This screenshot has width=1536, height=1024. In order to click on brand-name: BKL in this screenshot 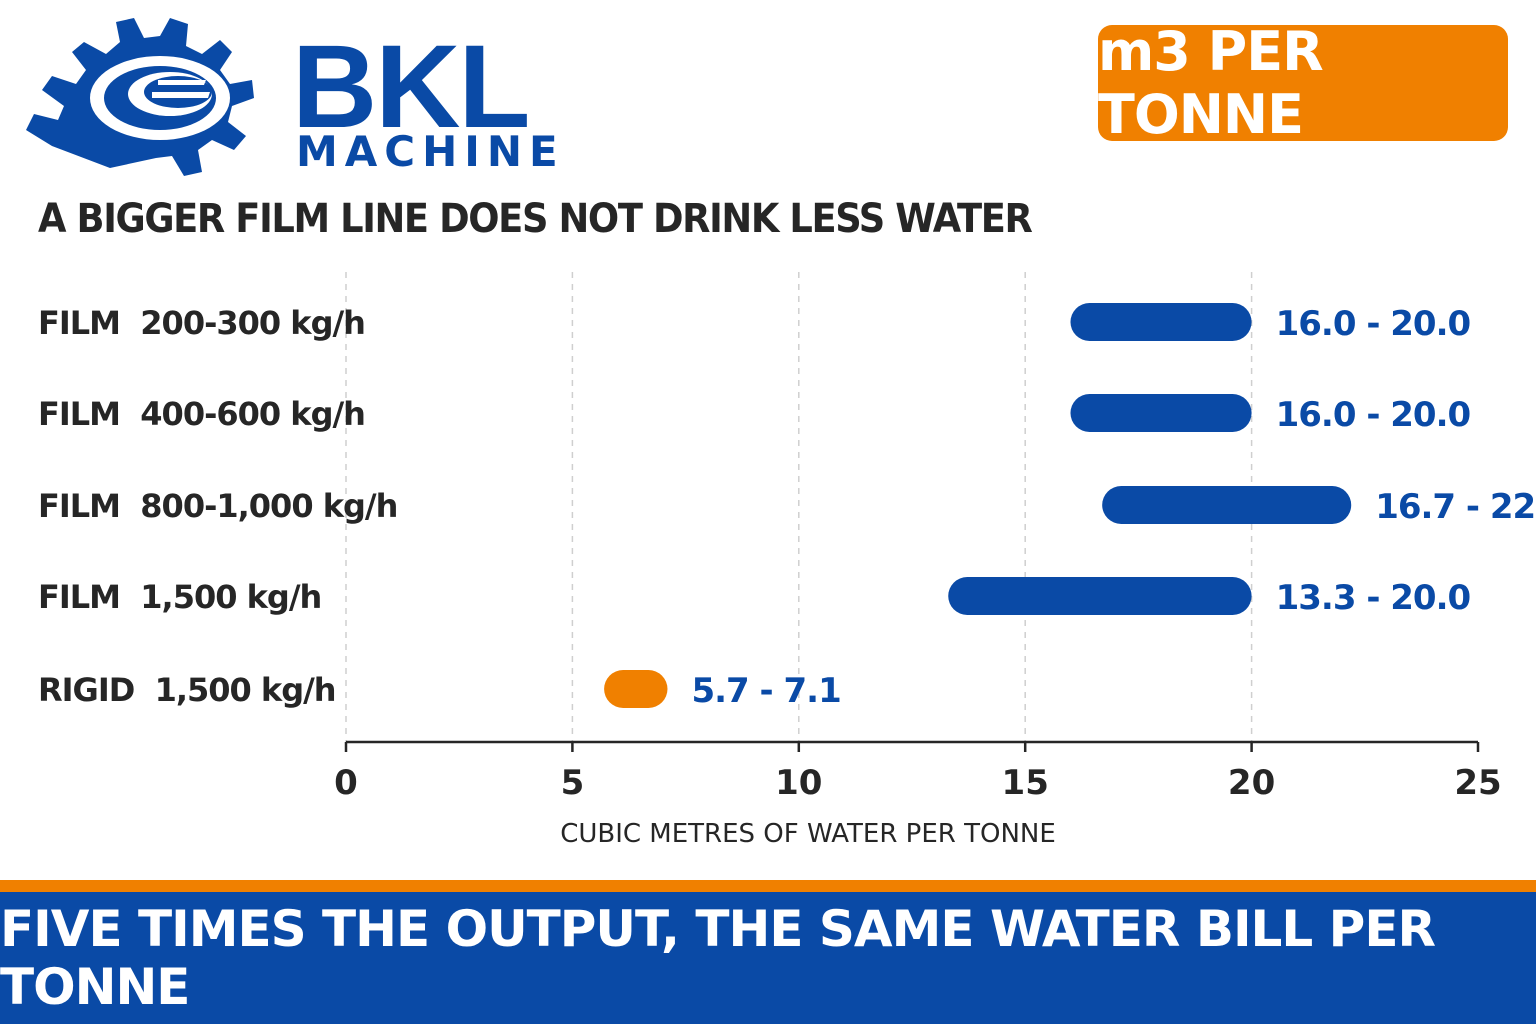, I will do `click(411, 87)`.